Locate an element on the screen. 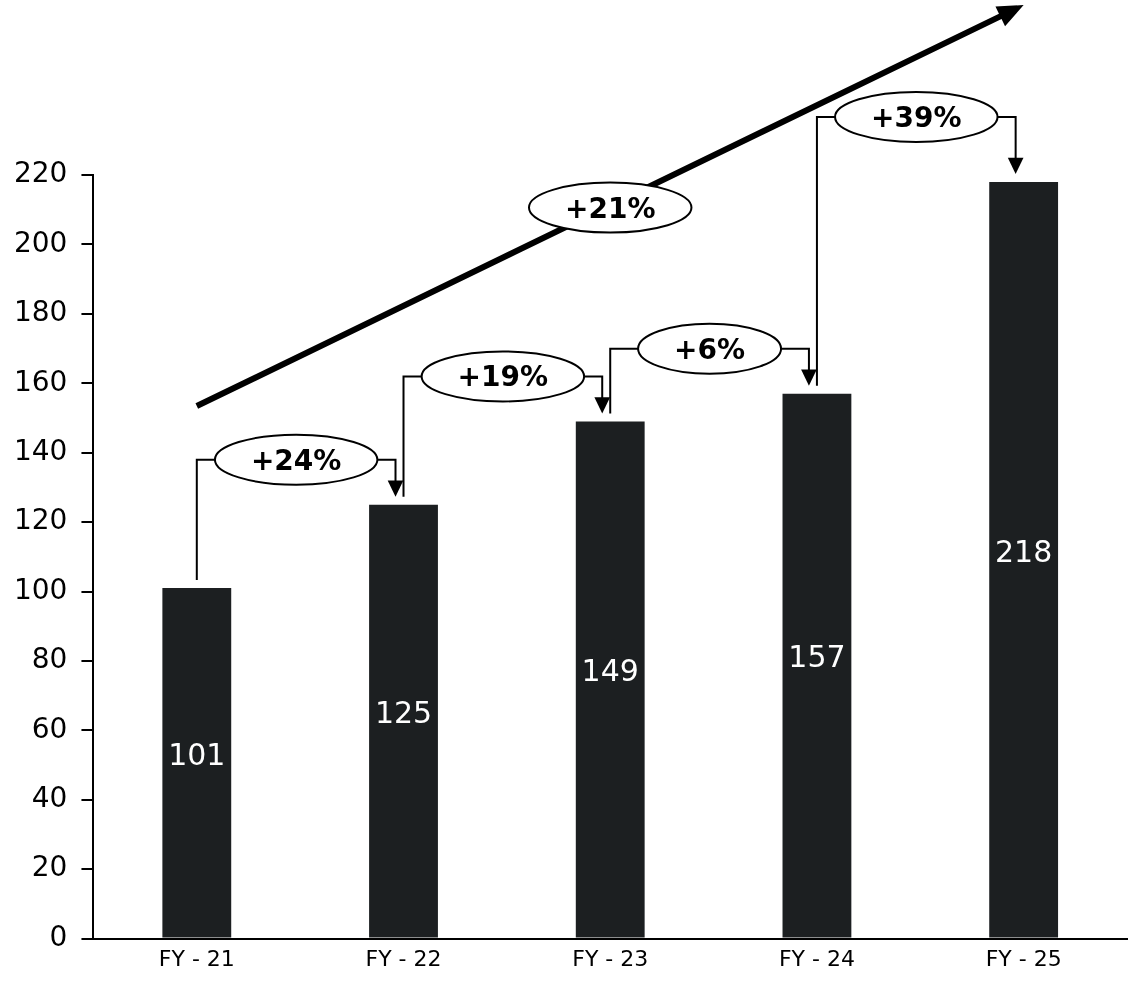  y-tick-label: 200 is located at coordinates (40, 242).